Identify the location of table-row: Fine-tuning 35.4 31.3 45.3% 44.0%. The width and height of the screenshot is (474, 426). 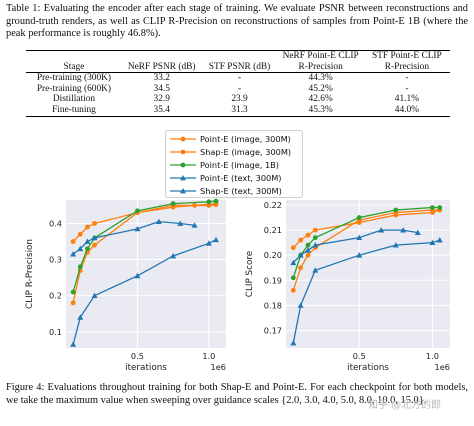
(238, 110).